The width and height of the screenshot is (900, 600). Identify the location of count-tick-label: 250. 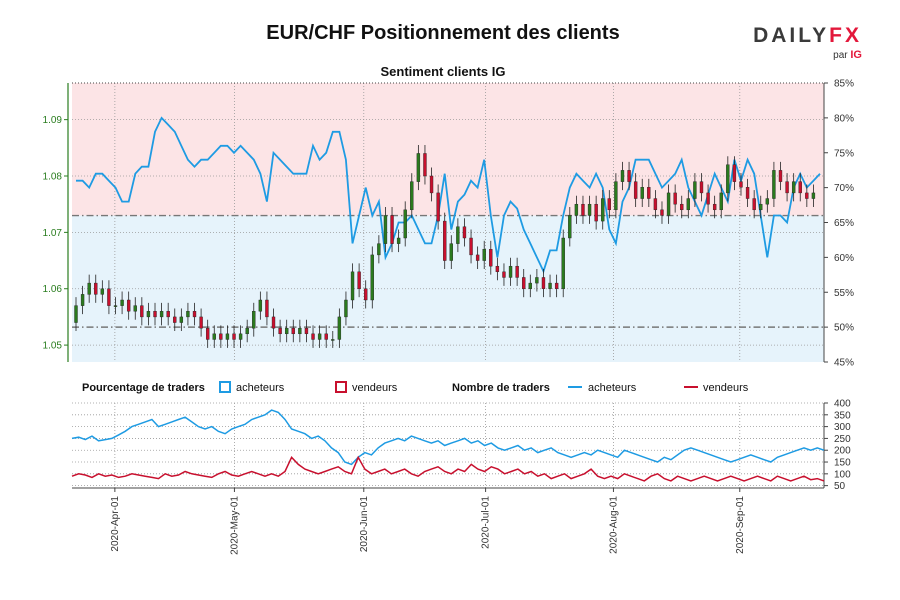
(842, 439).